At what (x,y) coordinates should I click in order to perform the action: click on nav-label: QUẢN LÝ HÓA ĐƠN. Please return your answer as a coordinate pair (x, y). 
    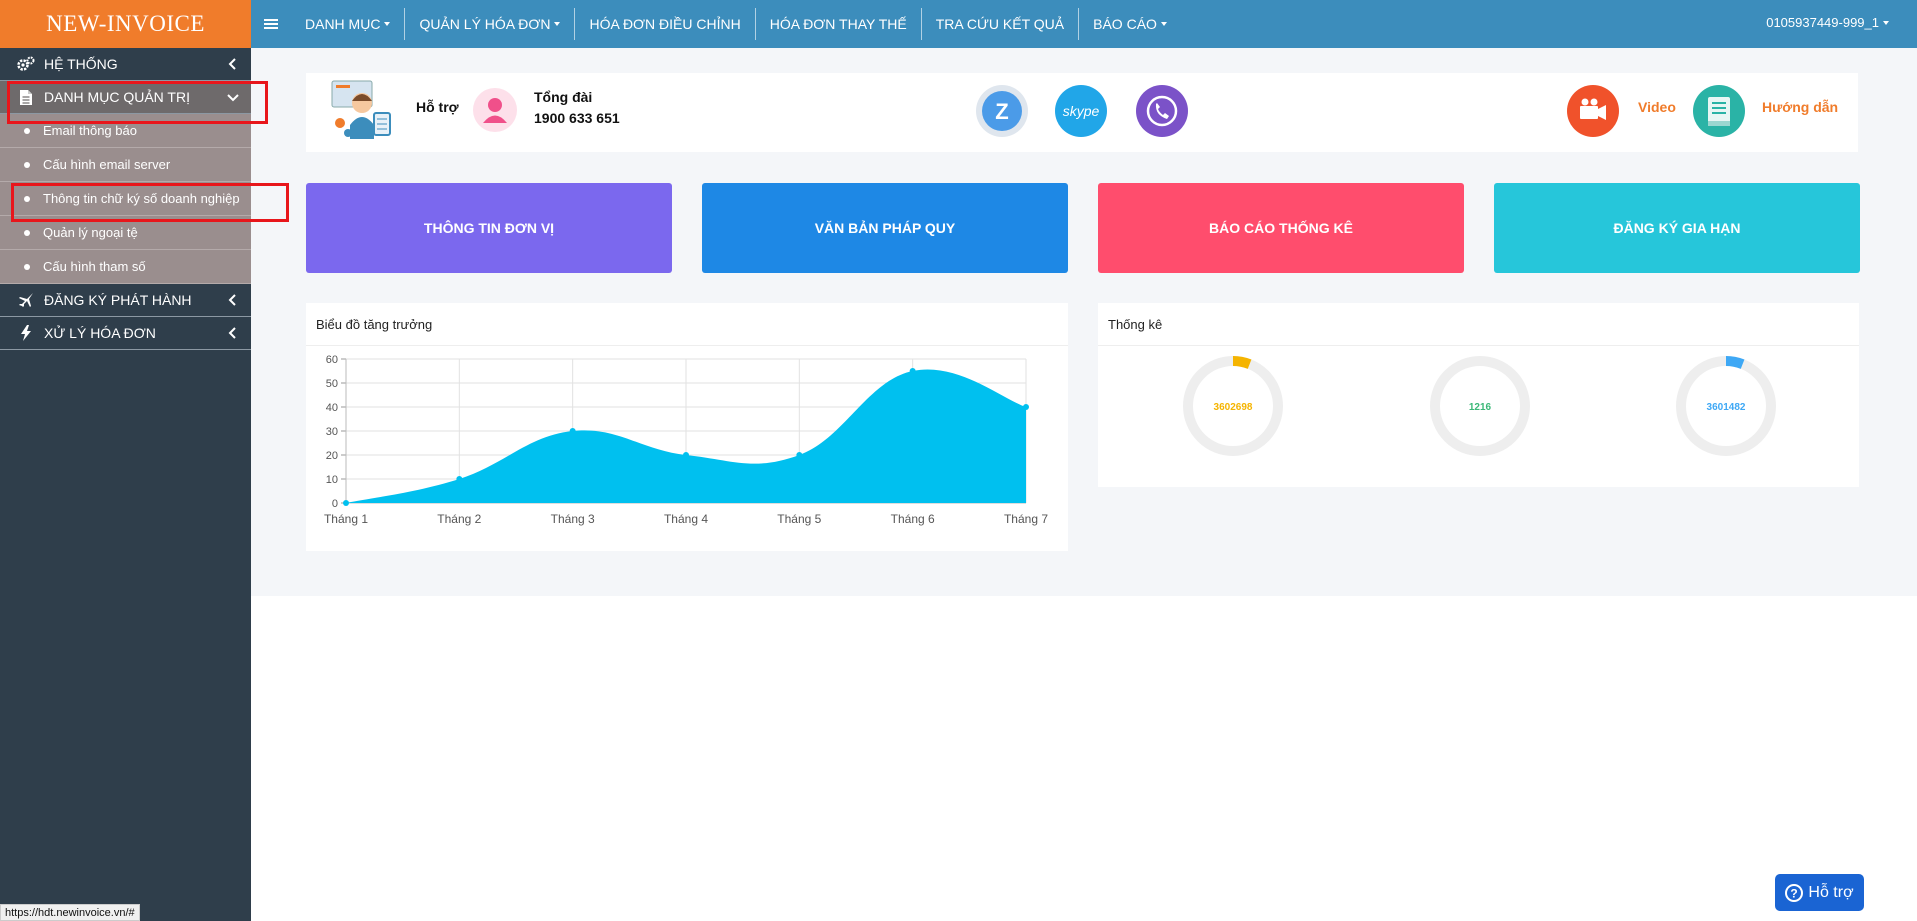
    Looking at the image, I should click on (485, 24).